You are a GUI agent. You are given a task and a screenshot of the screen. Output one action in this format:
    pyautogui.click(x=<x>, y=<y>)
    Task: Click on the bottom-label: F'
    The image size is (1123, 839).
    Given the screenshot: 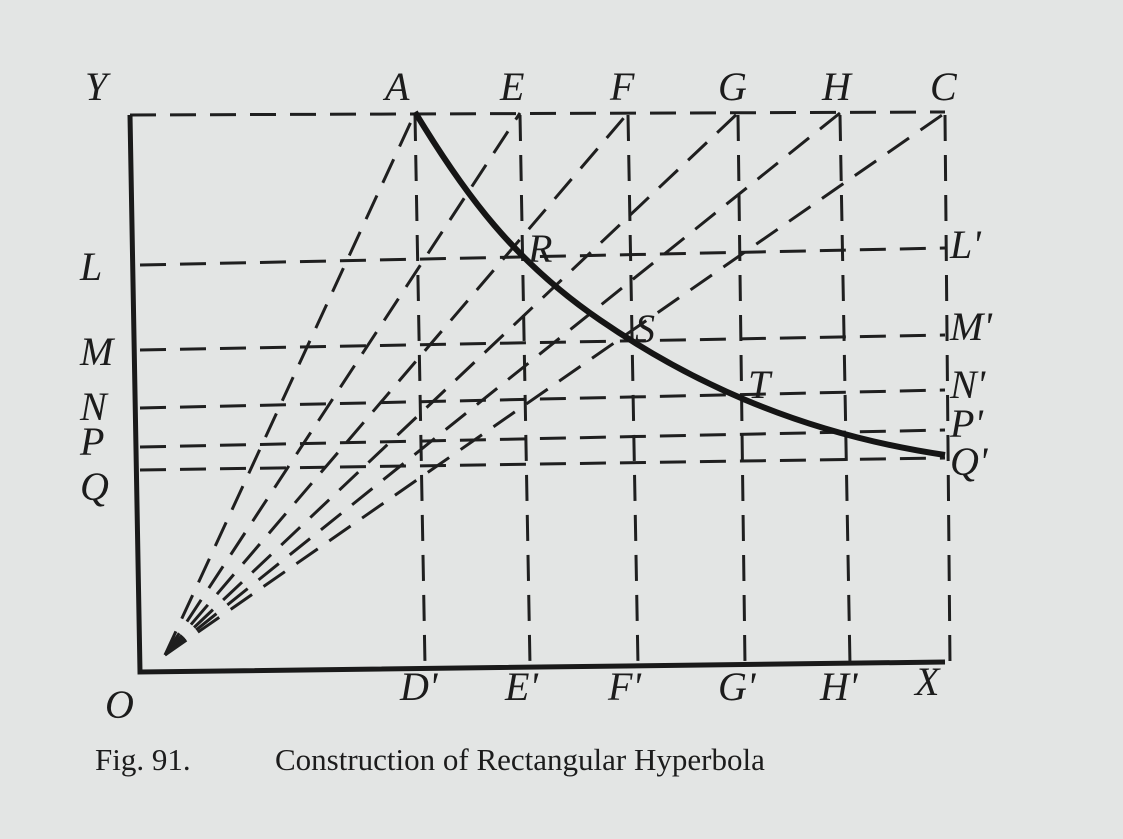 What is the action you would take?
    pyautogui.click(x=624, y=686)
    